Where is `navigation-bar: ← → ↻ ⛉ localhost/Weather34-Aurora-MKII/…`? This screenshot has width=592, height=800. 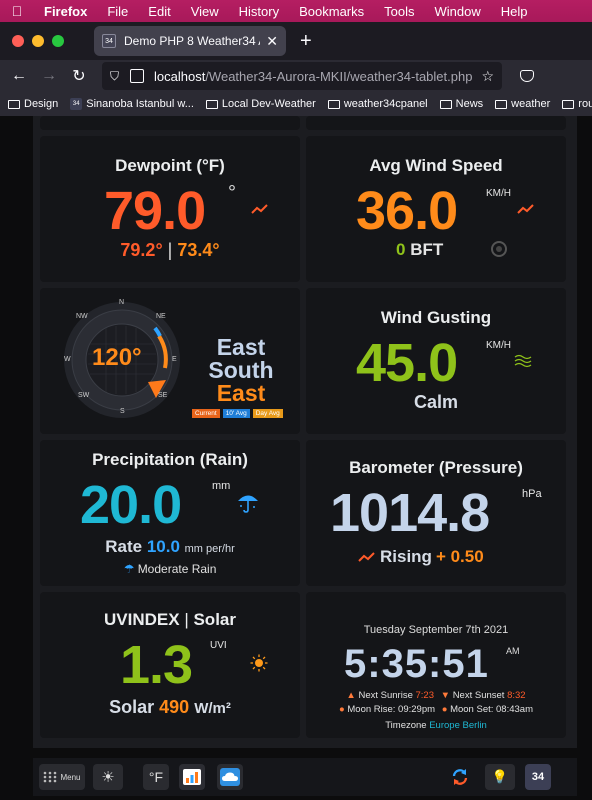 navigation-bar: ← → ↻ ⛉ localhost/Weather34-Aurora-MKII/… is located at coordinates (296, 76).